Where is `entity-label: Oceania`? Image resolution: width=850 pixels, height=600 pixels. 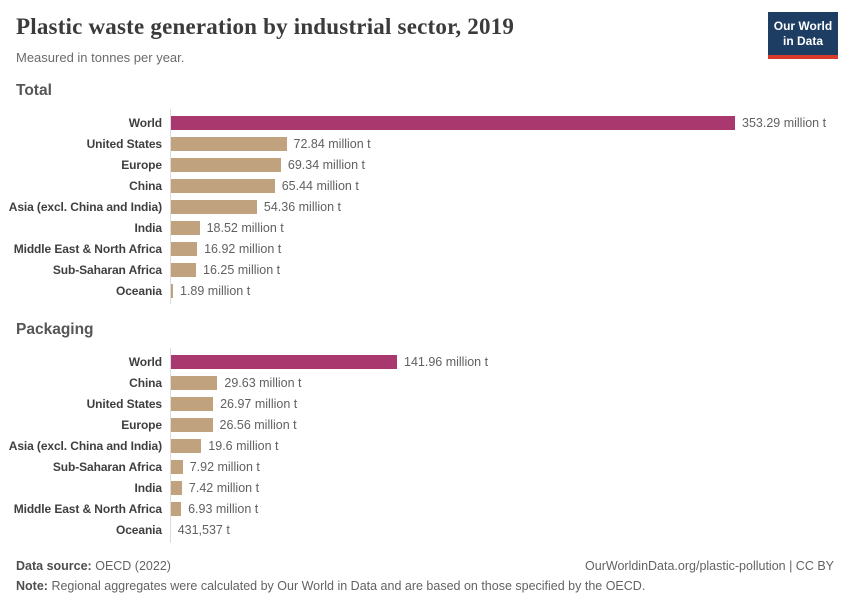
entity-label: Oceania is located at coordinates (93, 530).